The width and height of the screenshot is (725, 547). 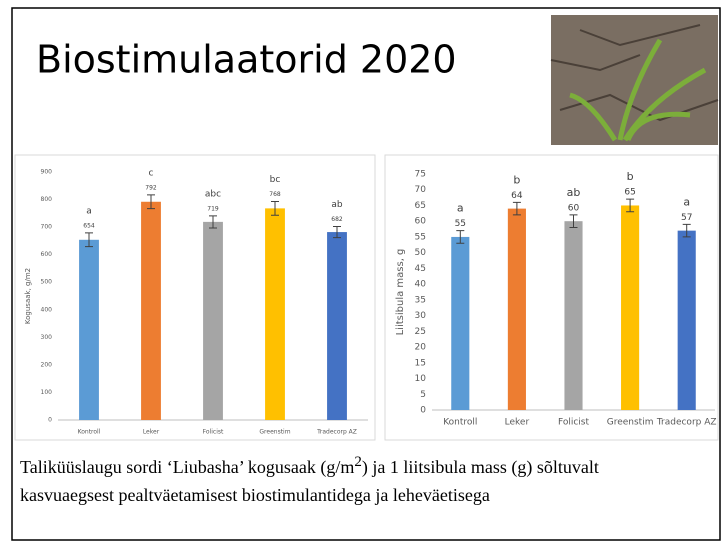 I want to click on y-tick-label: 600, so click(x=47, y=254).